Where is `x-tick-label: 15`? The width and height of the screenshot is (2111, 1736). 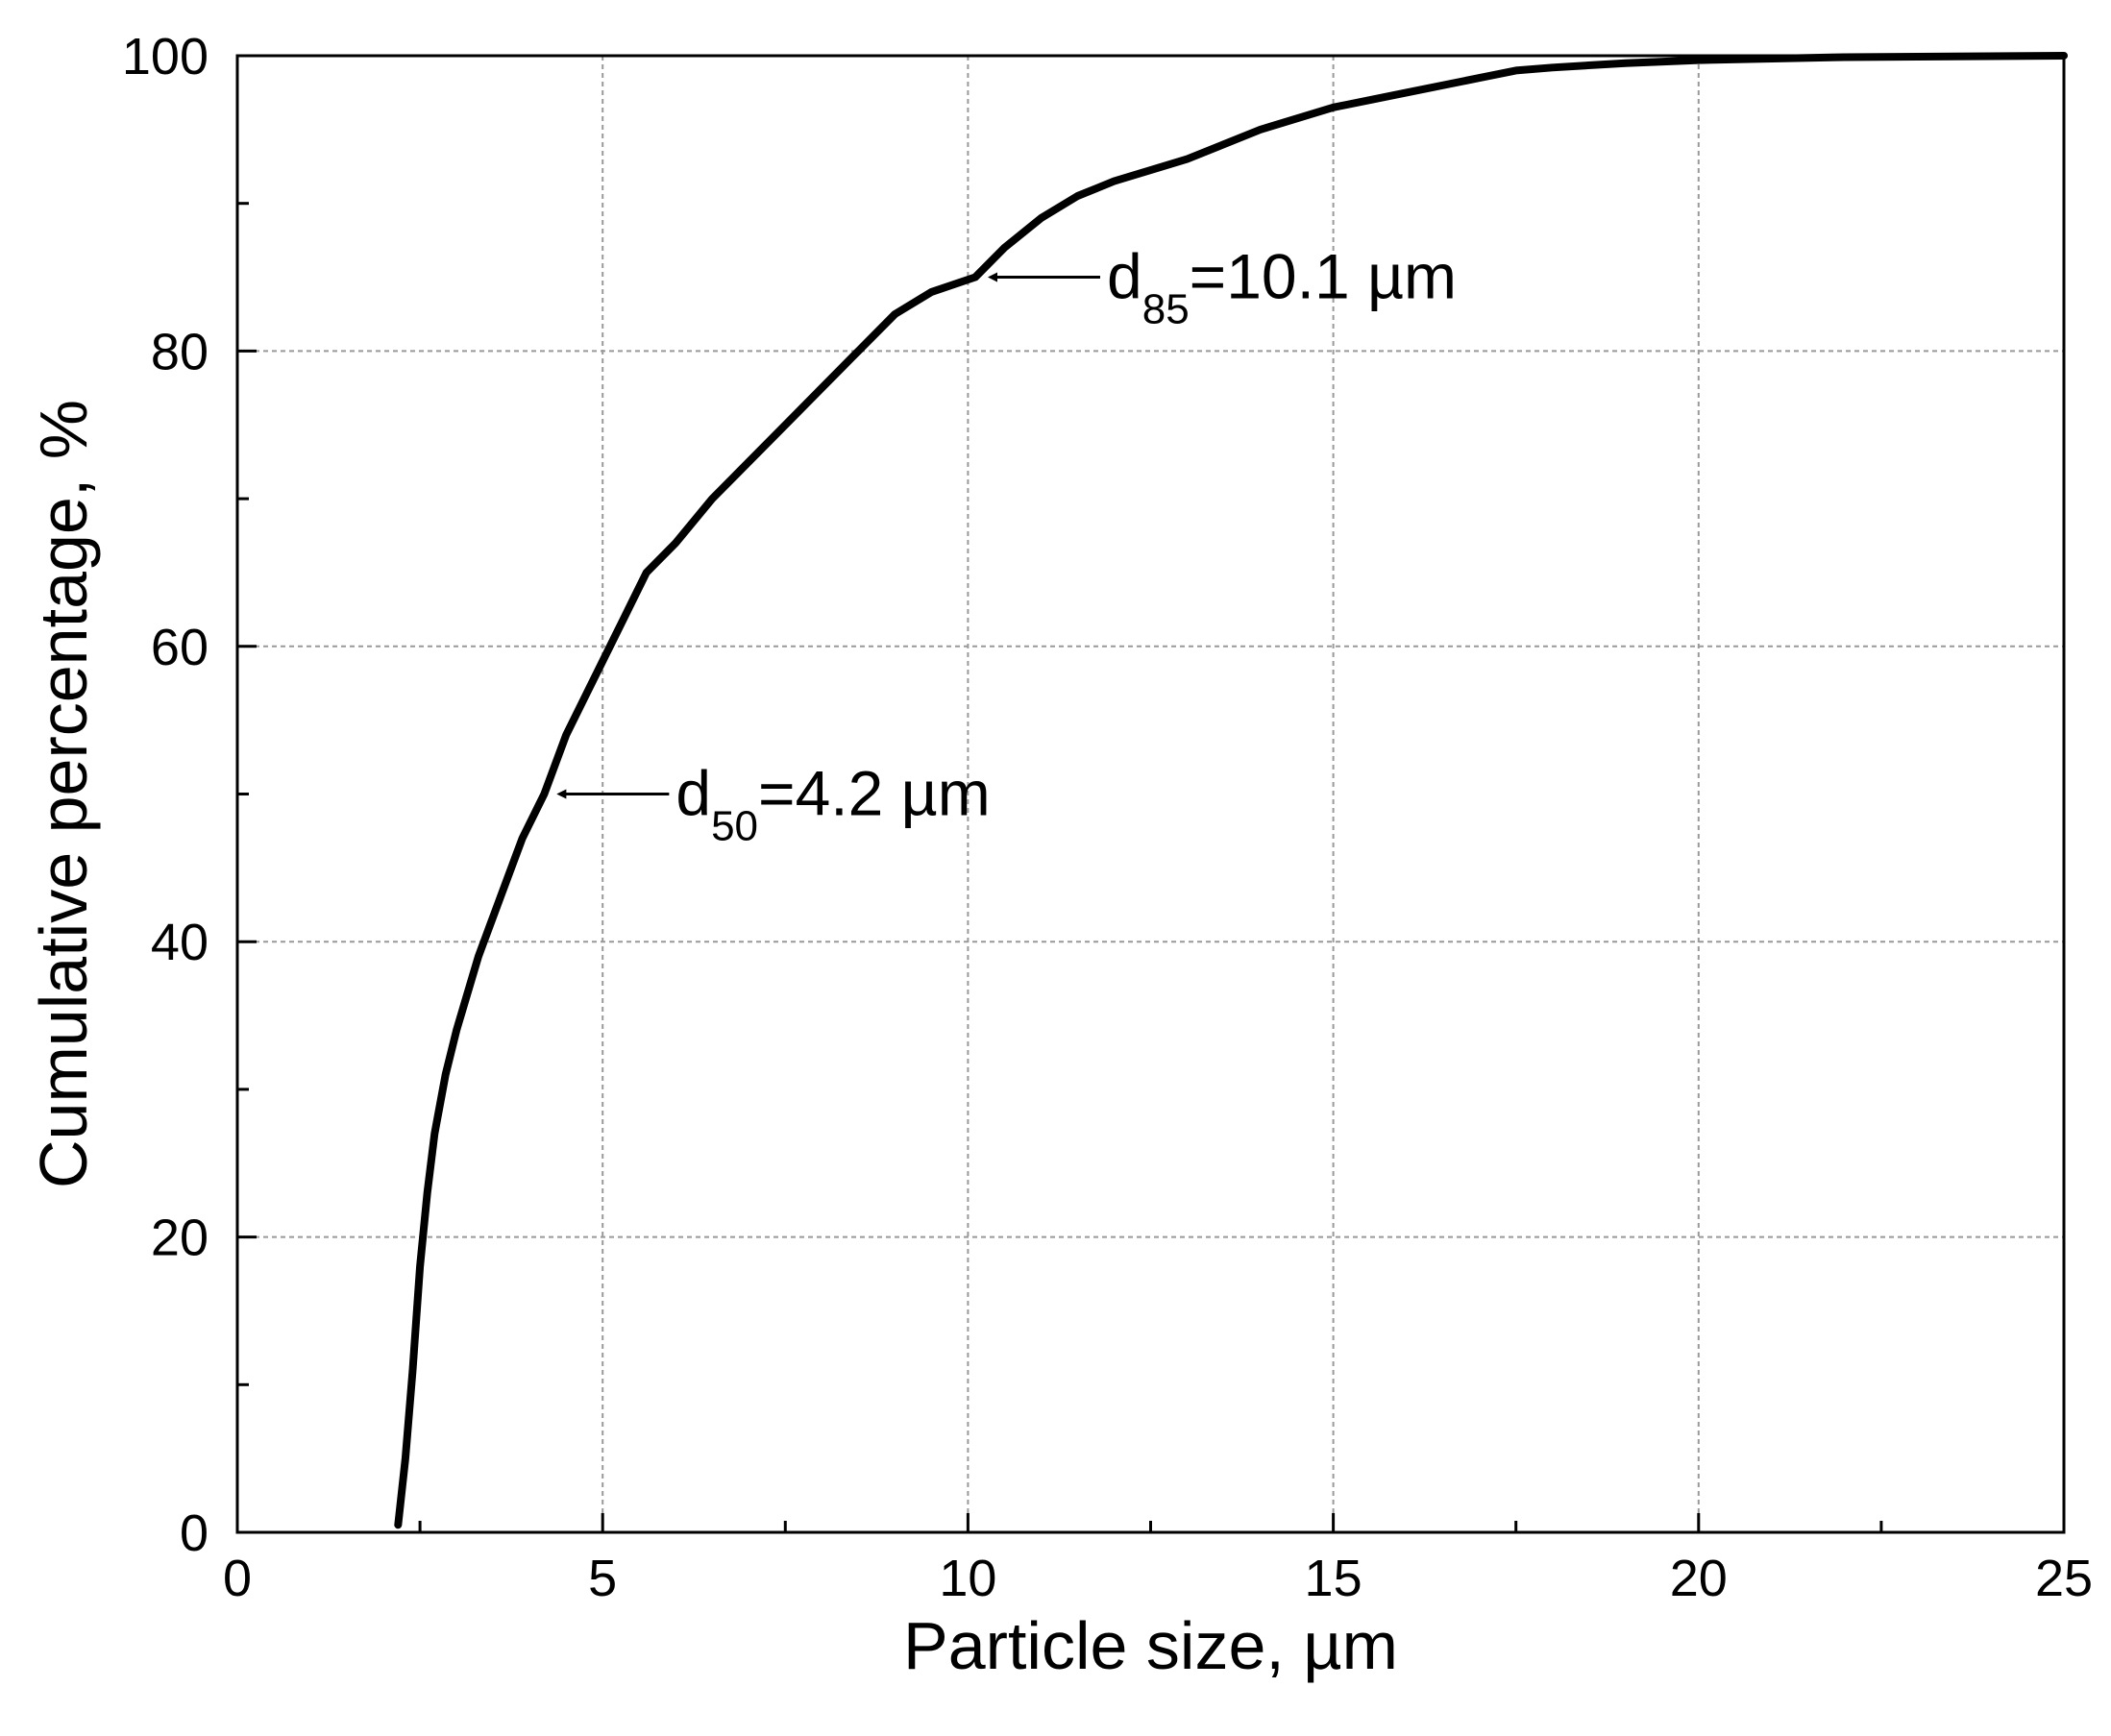 x-tick-label: 15 is located at coordinates (1333, 1578).